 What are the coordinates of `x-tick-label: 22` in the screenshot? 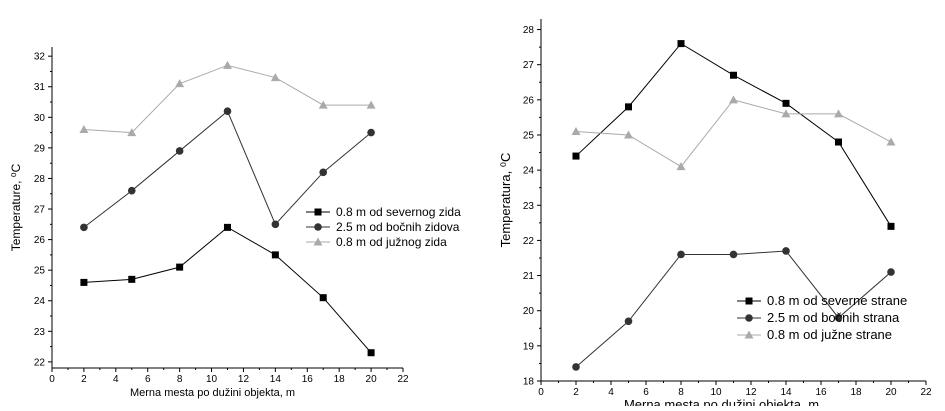 It's located at (926, 392).